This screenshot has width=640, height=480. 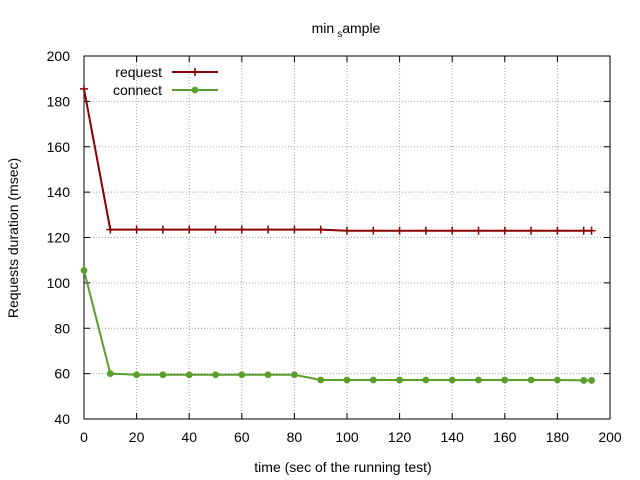 I want to click on x-tick-label: 20, so click(x=137, y=437).